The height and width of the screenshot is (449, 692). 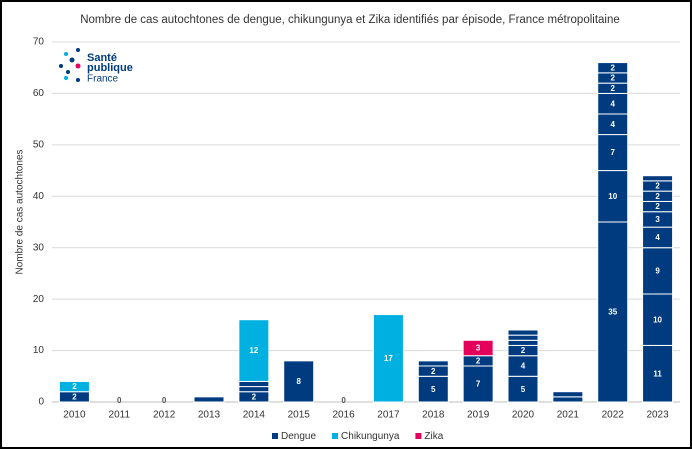 I want to click on x-tick-label: 2012, so click(x=164, y=415).